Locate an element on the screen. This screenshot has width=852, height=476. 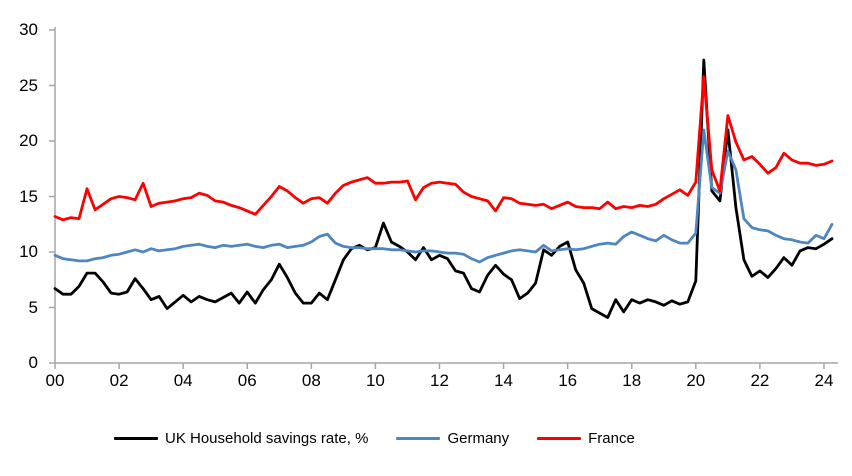
y-axis-tick-label: 15 is located at coordinates (28, 196).